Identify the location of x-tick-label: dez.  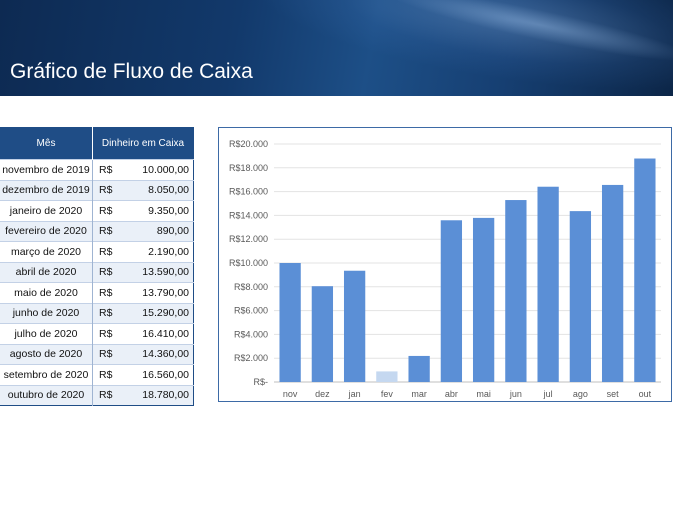
(322, 394).